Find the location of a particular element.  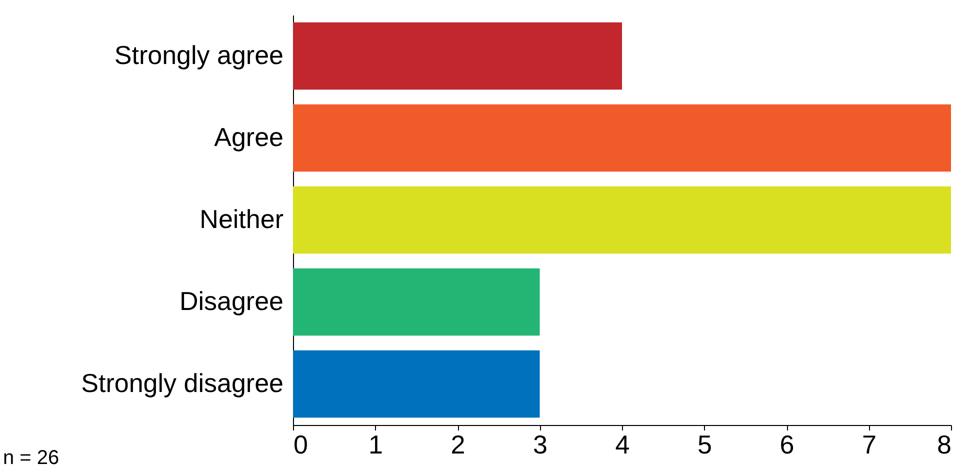

x-tick-label: 8 is located at coordinates (944, 445).